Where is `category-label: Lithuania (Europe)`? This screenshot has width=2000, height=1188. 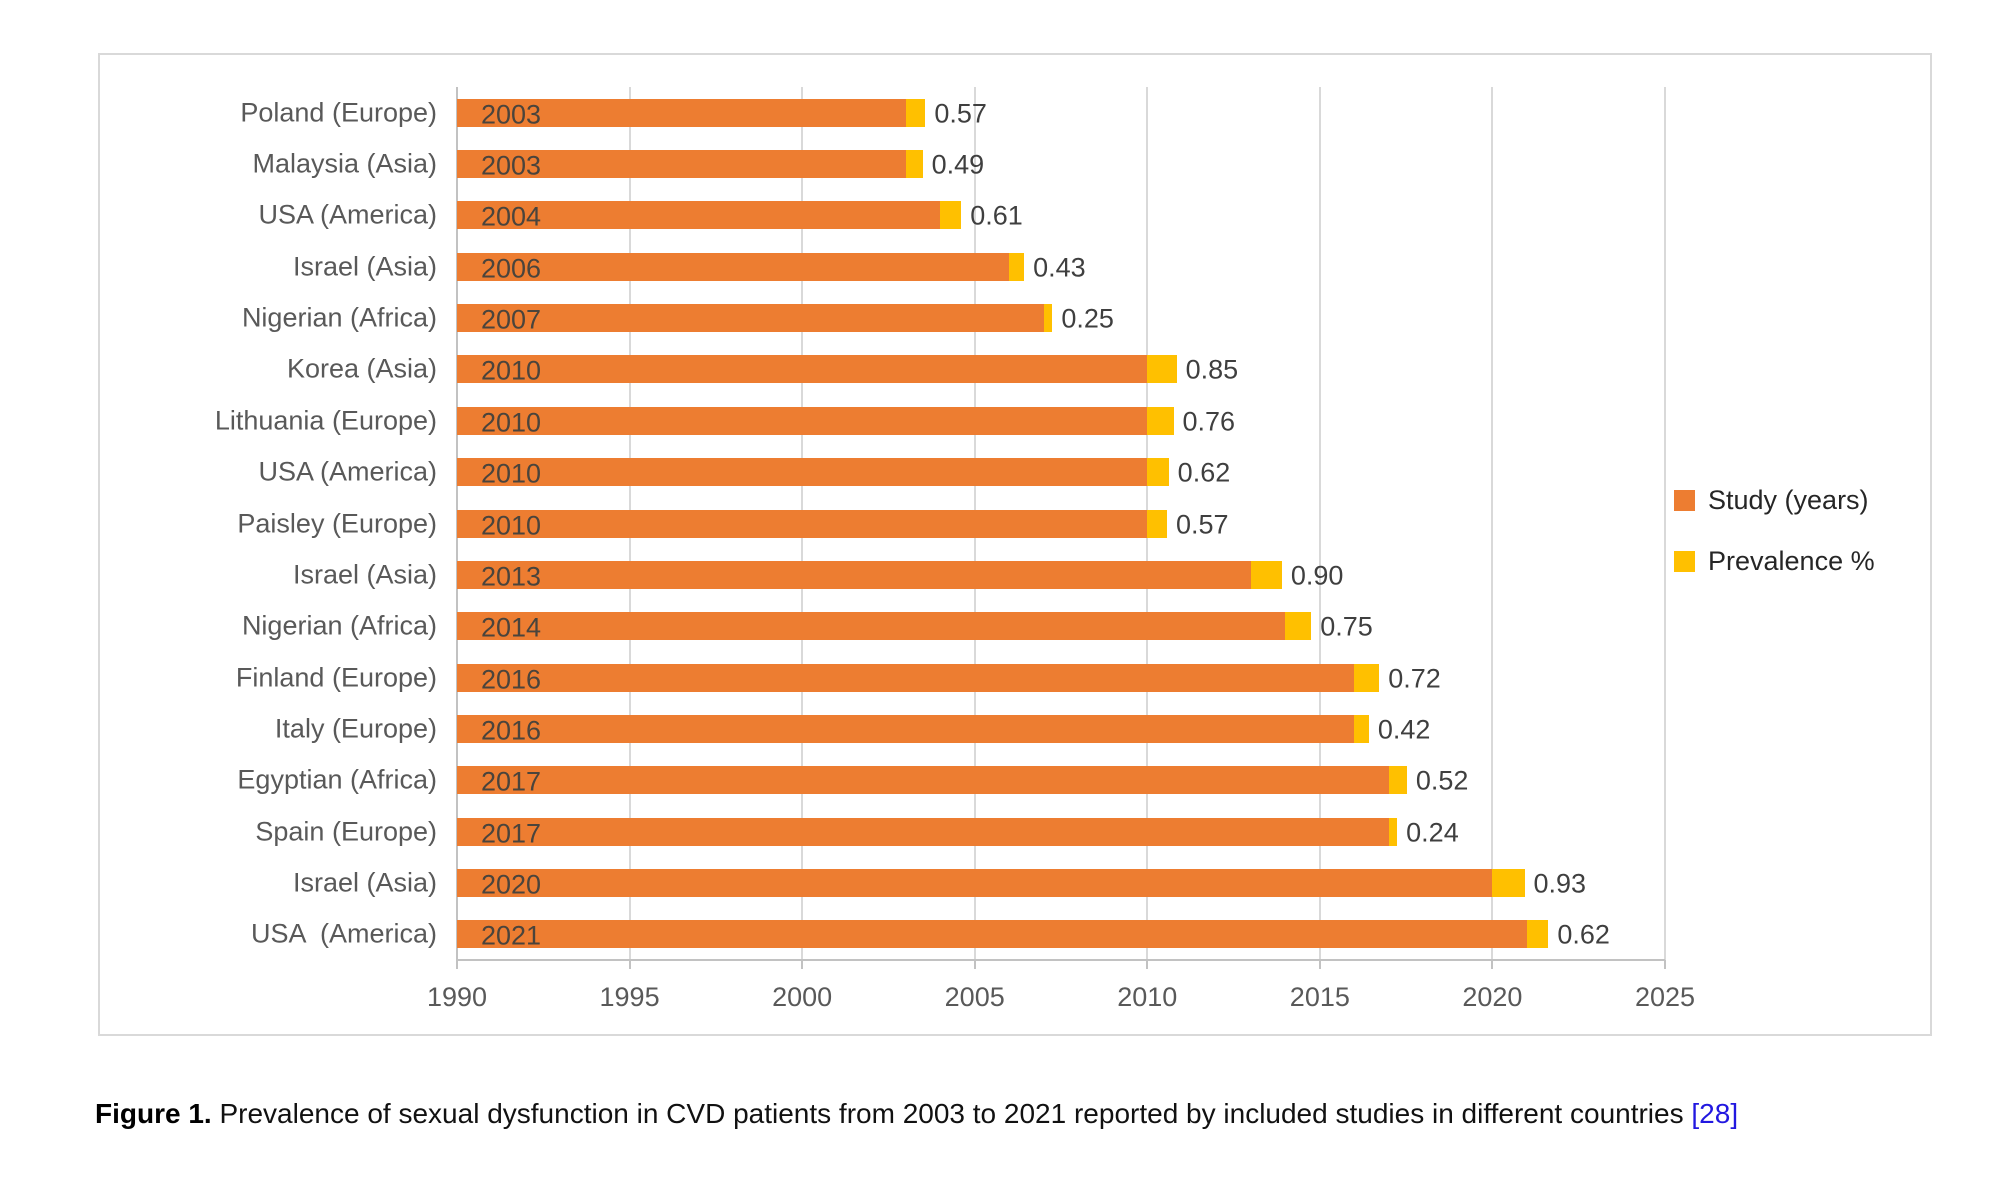
category-label: Lithuania (Europe) is located at coordinates (325, 420).